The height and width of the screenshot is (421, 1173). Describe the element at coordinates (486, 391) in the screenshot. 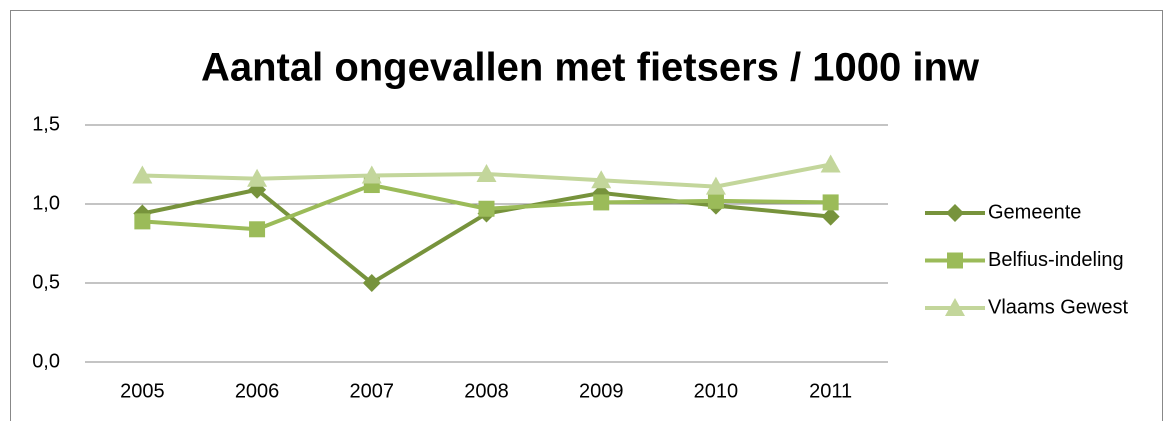

I see `x-tick-label: 2008` at that location.